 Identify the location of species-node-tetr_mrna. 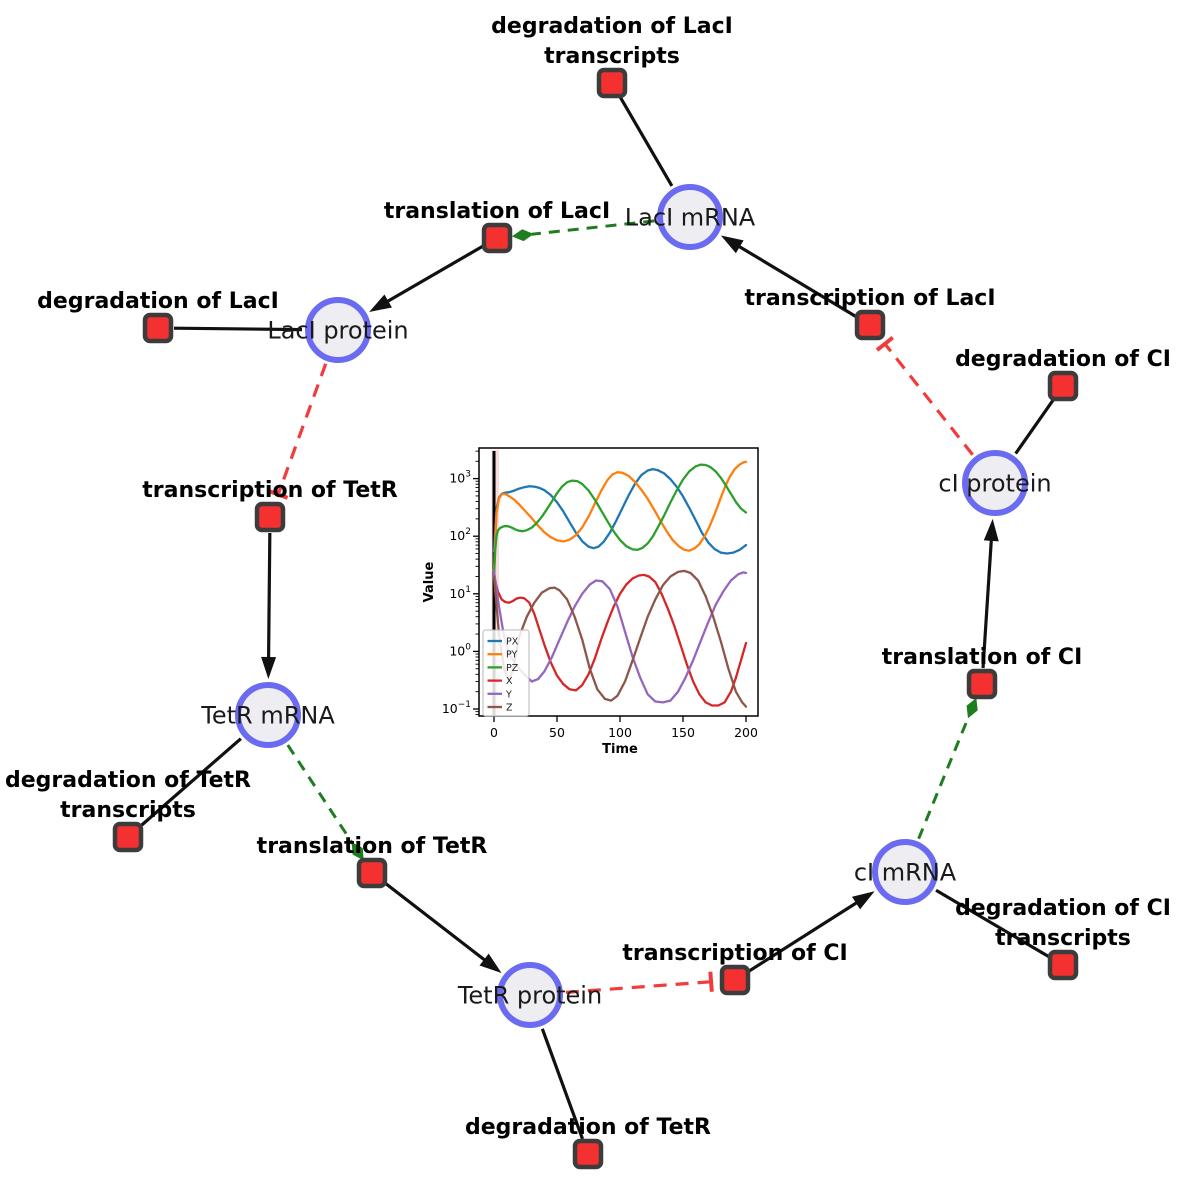
(268, 715).